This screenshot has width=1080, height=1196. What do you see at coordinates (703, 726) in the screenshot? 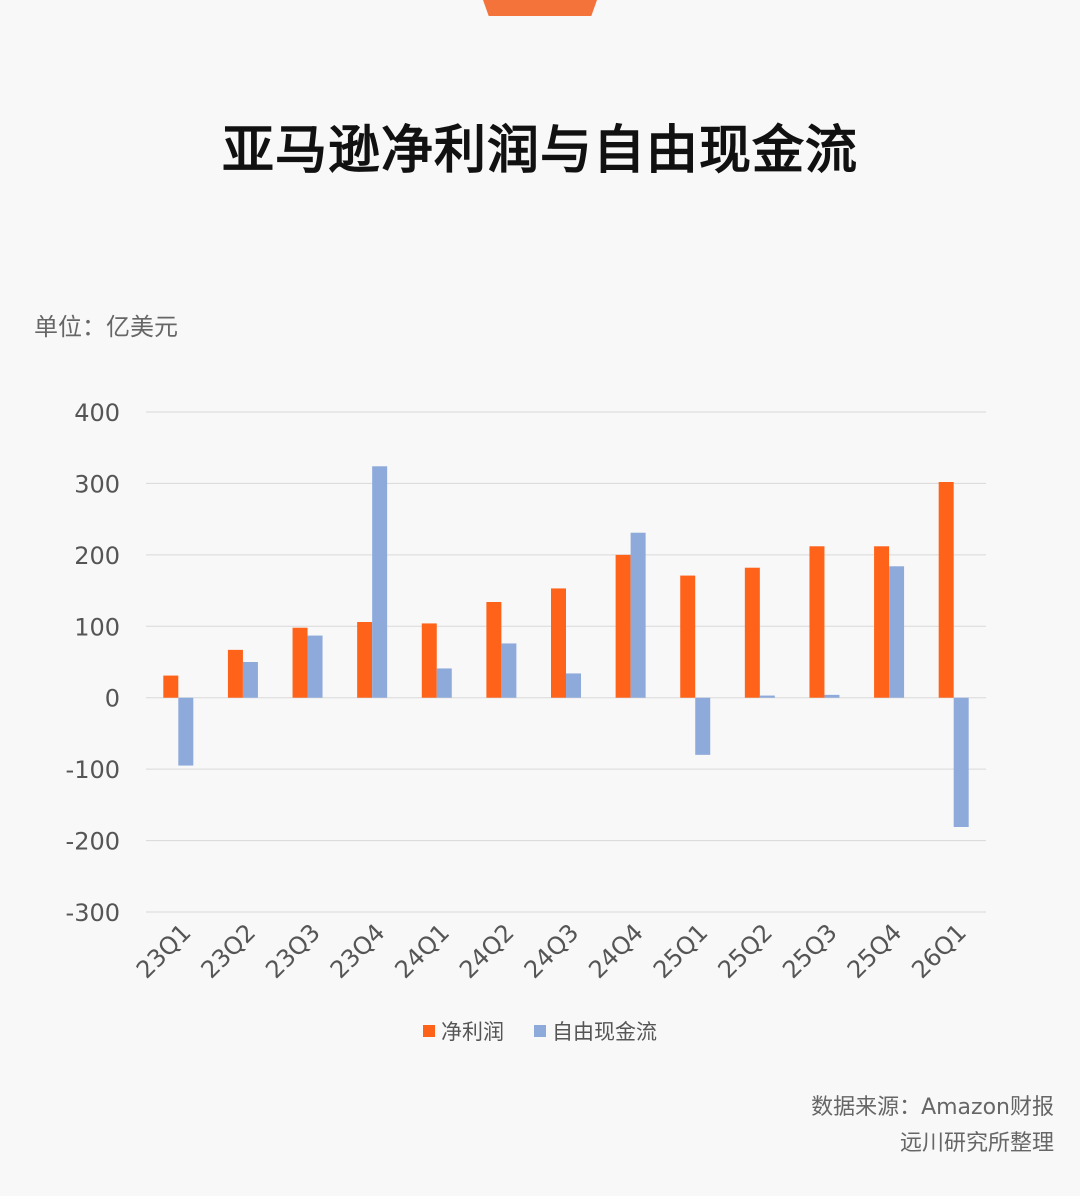
I see `bar-free-cash-flow-25Q1` at bounding box center [703, 726].